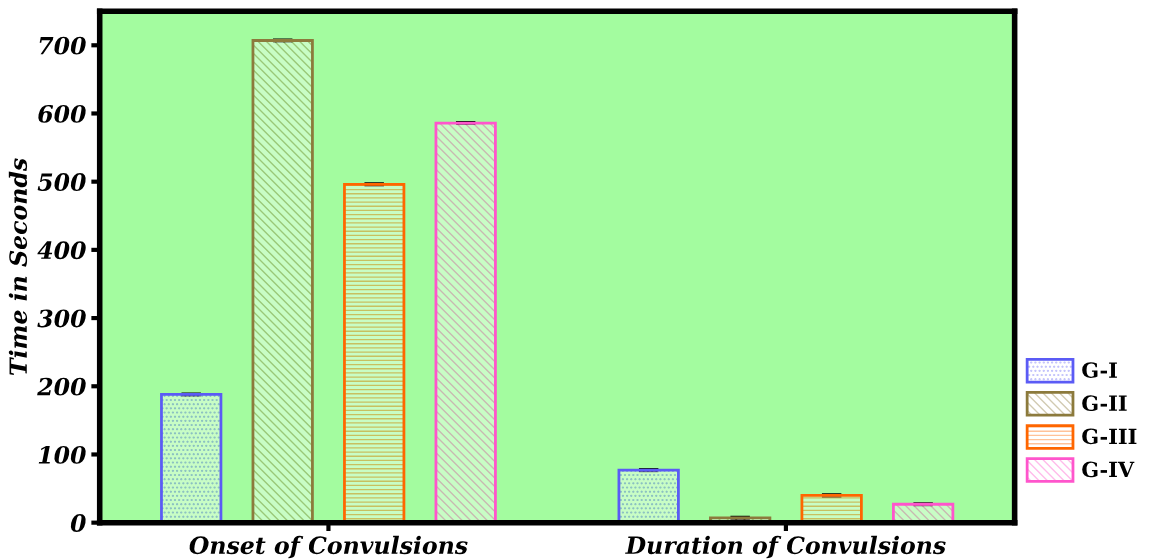  Describe the element at coordinates (328, 547) in the screenshot. I see `x-tick-label: Onset of Convulsions` at that location.